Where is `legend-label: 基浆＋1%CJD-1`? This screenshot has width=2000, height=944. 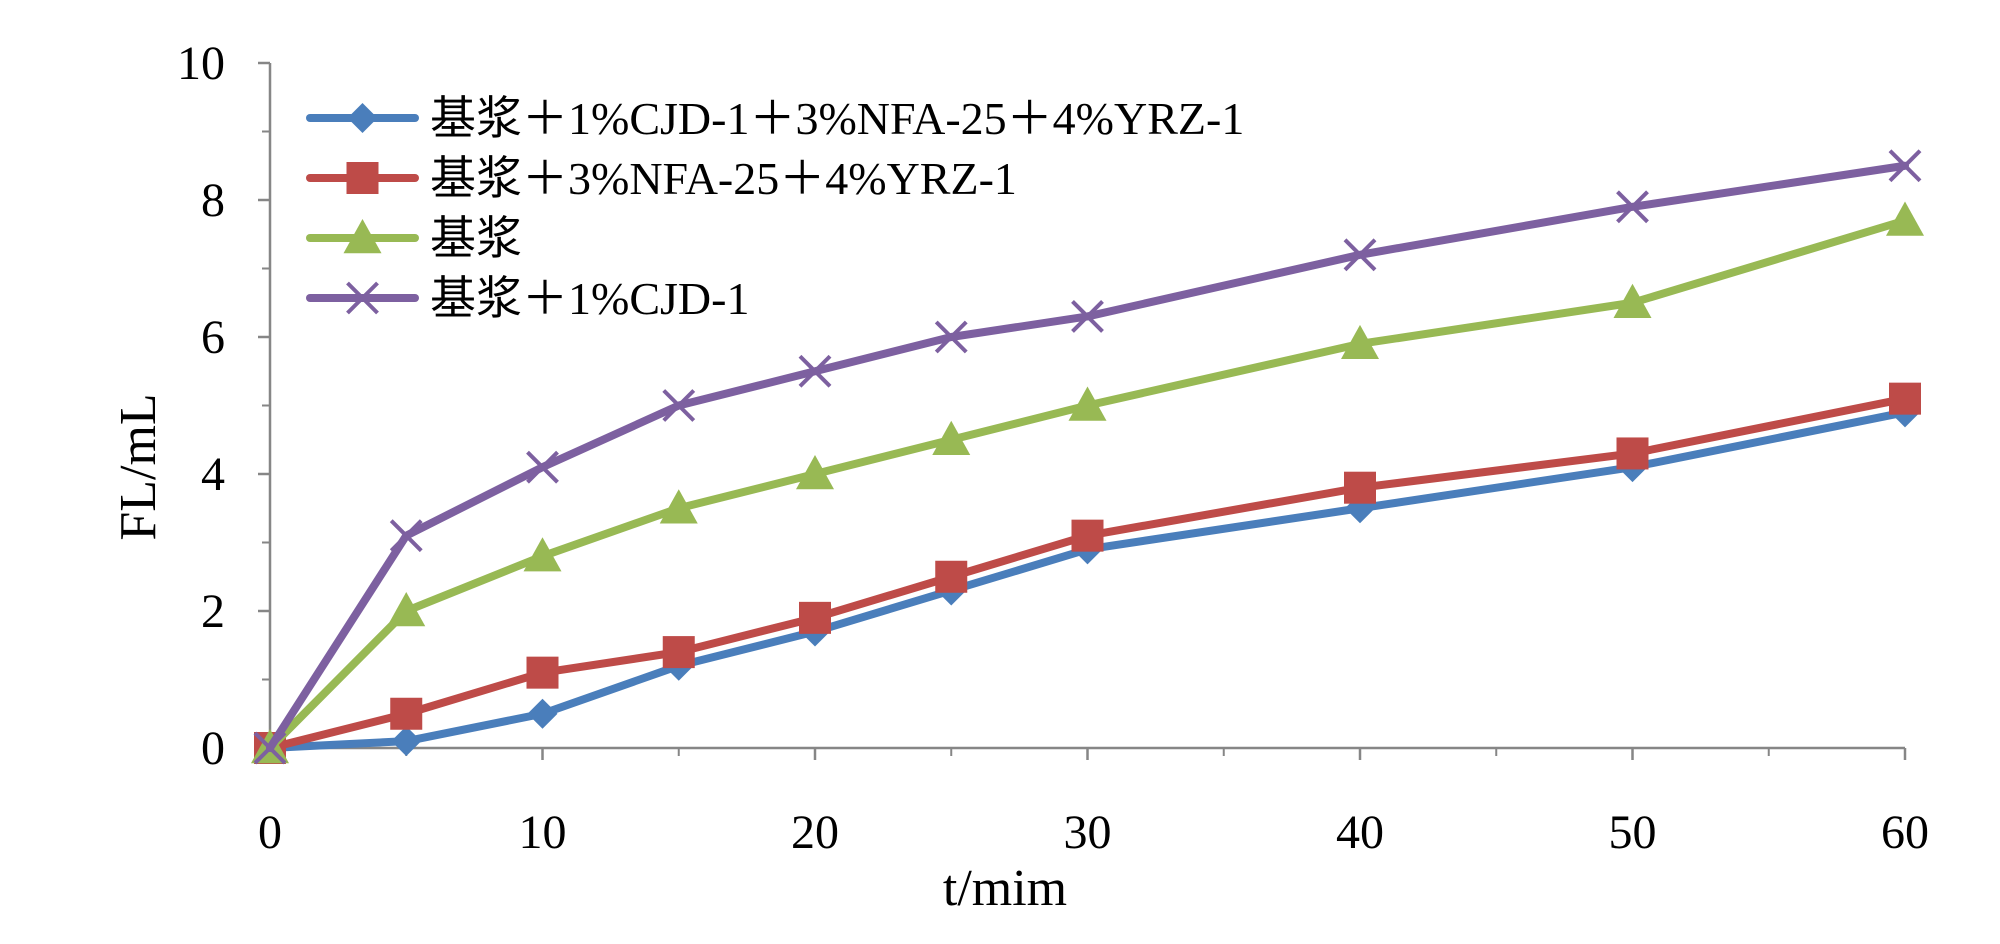 legend-label: 基浆＋1%CJD-1 is located at coordinates (589, 298).